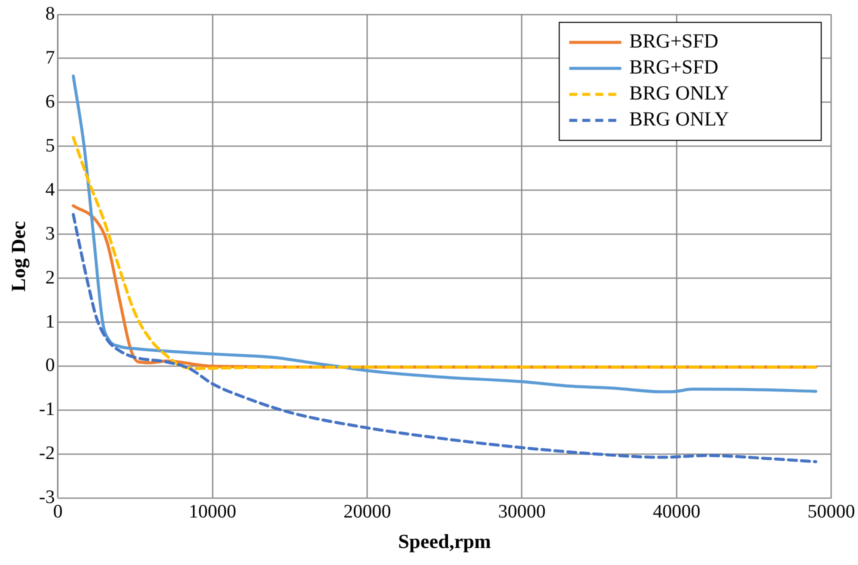 The width and height of the screenshot is (858, 565). I want to click on y-axis-title: Log Dec, so click(19, 256).